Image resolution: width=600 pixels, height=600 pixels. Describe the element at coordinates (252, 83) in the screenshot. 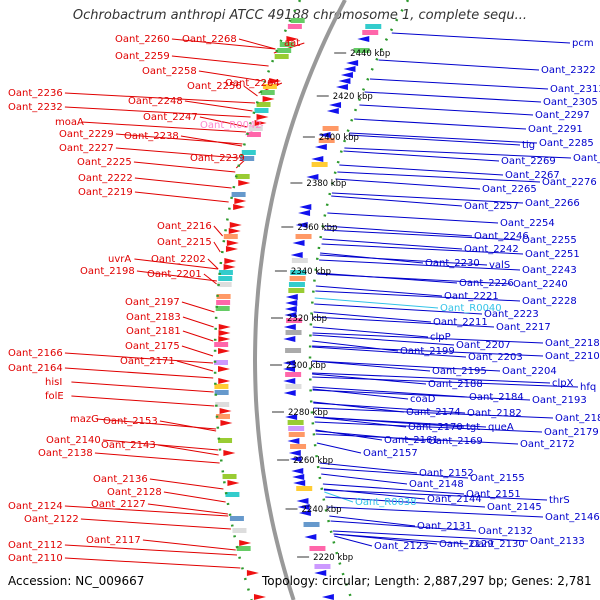

I see `left-gene-label: Oant_2264` at that location.